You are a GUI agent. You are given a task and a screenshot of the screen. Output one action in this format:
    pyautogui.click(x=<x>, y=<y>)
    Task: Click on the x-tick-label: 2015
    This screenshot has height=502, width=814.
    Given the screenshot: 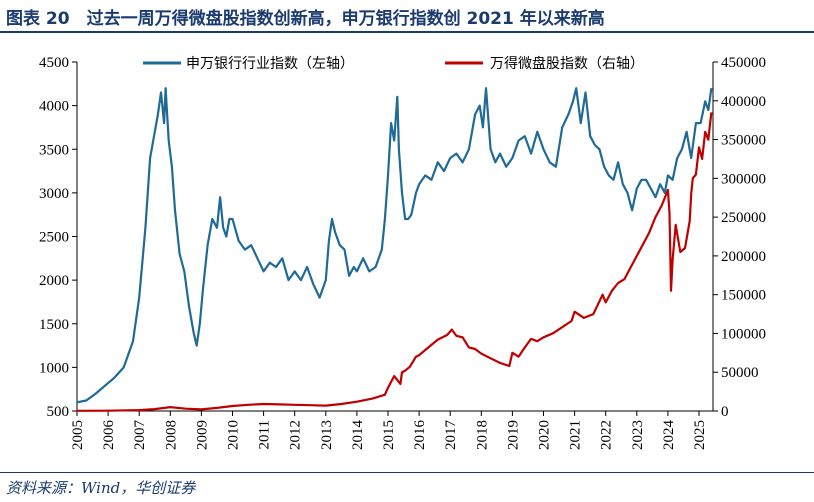 What is the action you would take?
    pyautogui.click(x=389, y=435)
    